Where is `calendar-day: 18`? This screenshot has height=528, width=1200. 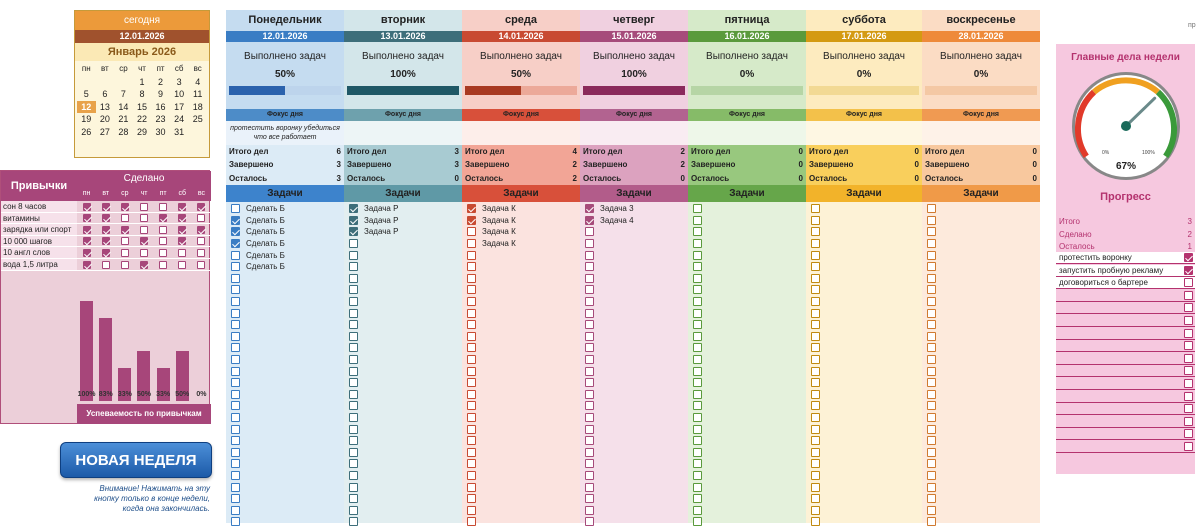
calendar-day: 18 is located at coordinates (197, 106).